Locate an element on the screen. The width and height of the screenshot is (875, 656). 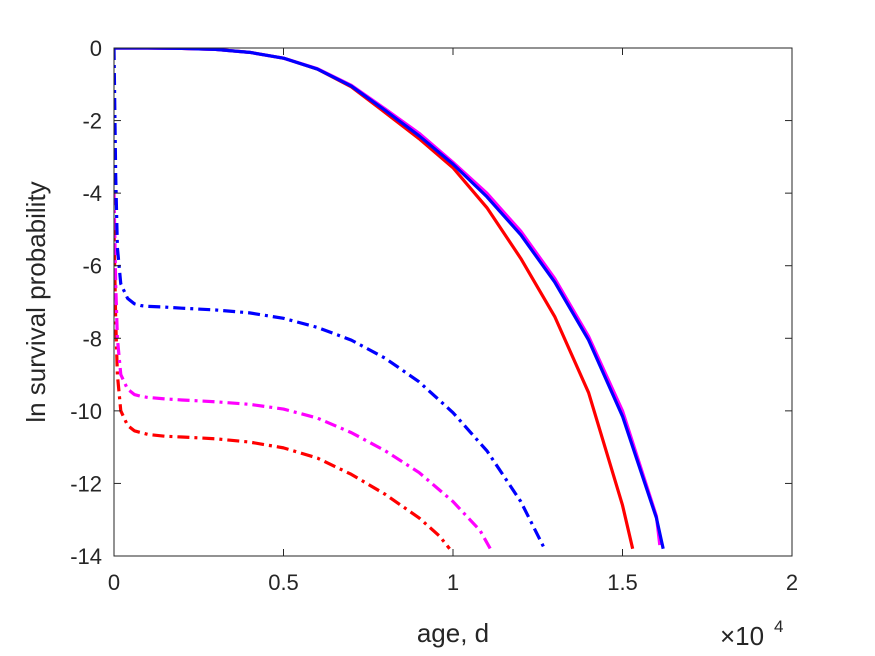
x-axis-label: age, d is located at coordinates (453, 633).